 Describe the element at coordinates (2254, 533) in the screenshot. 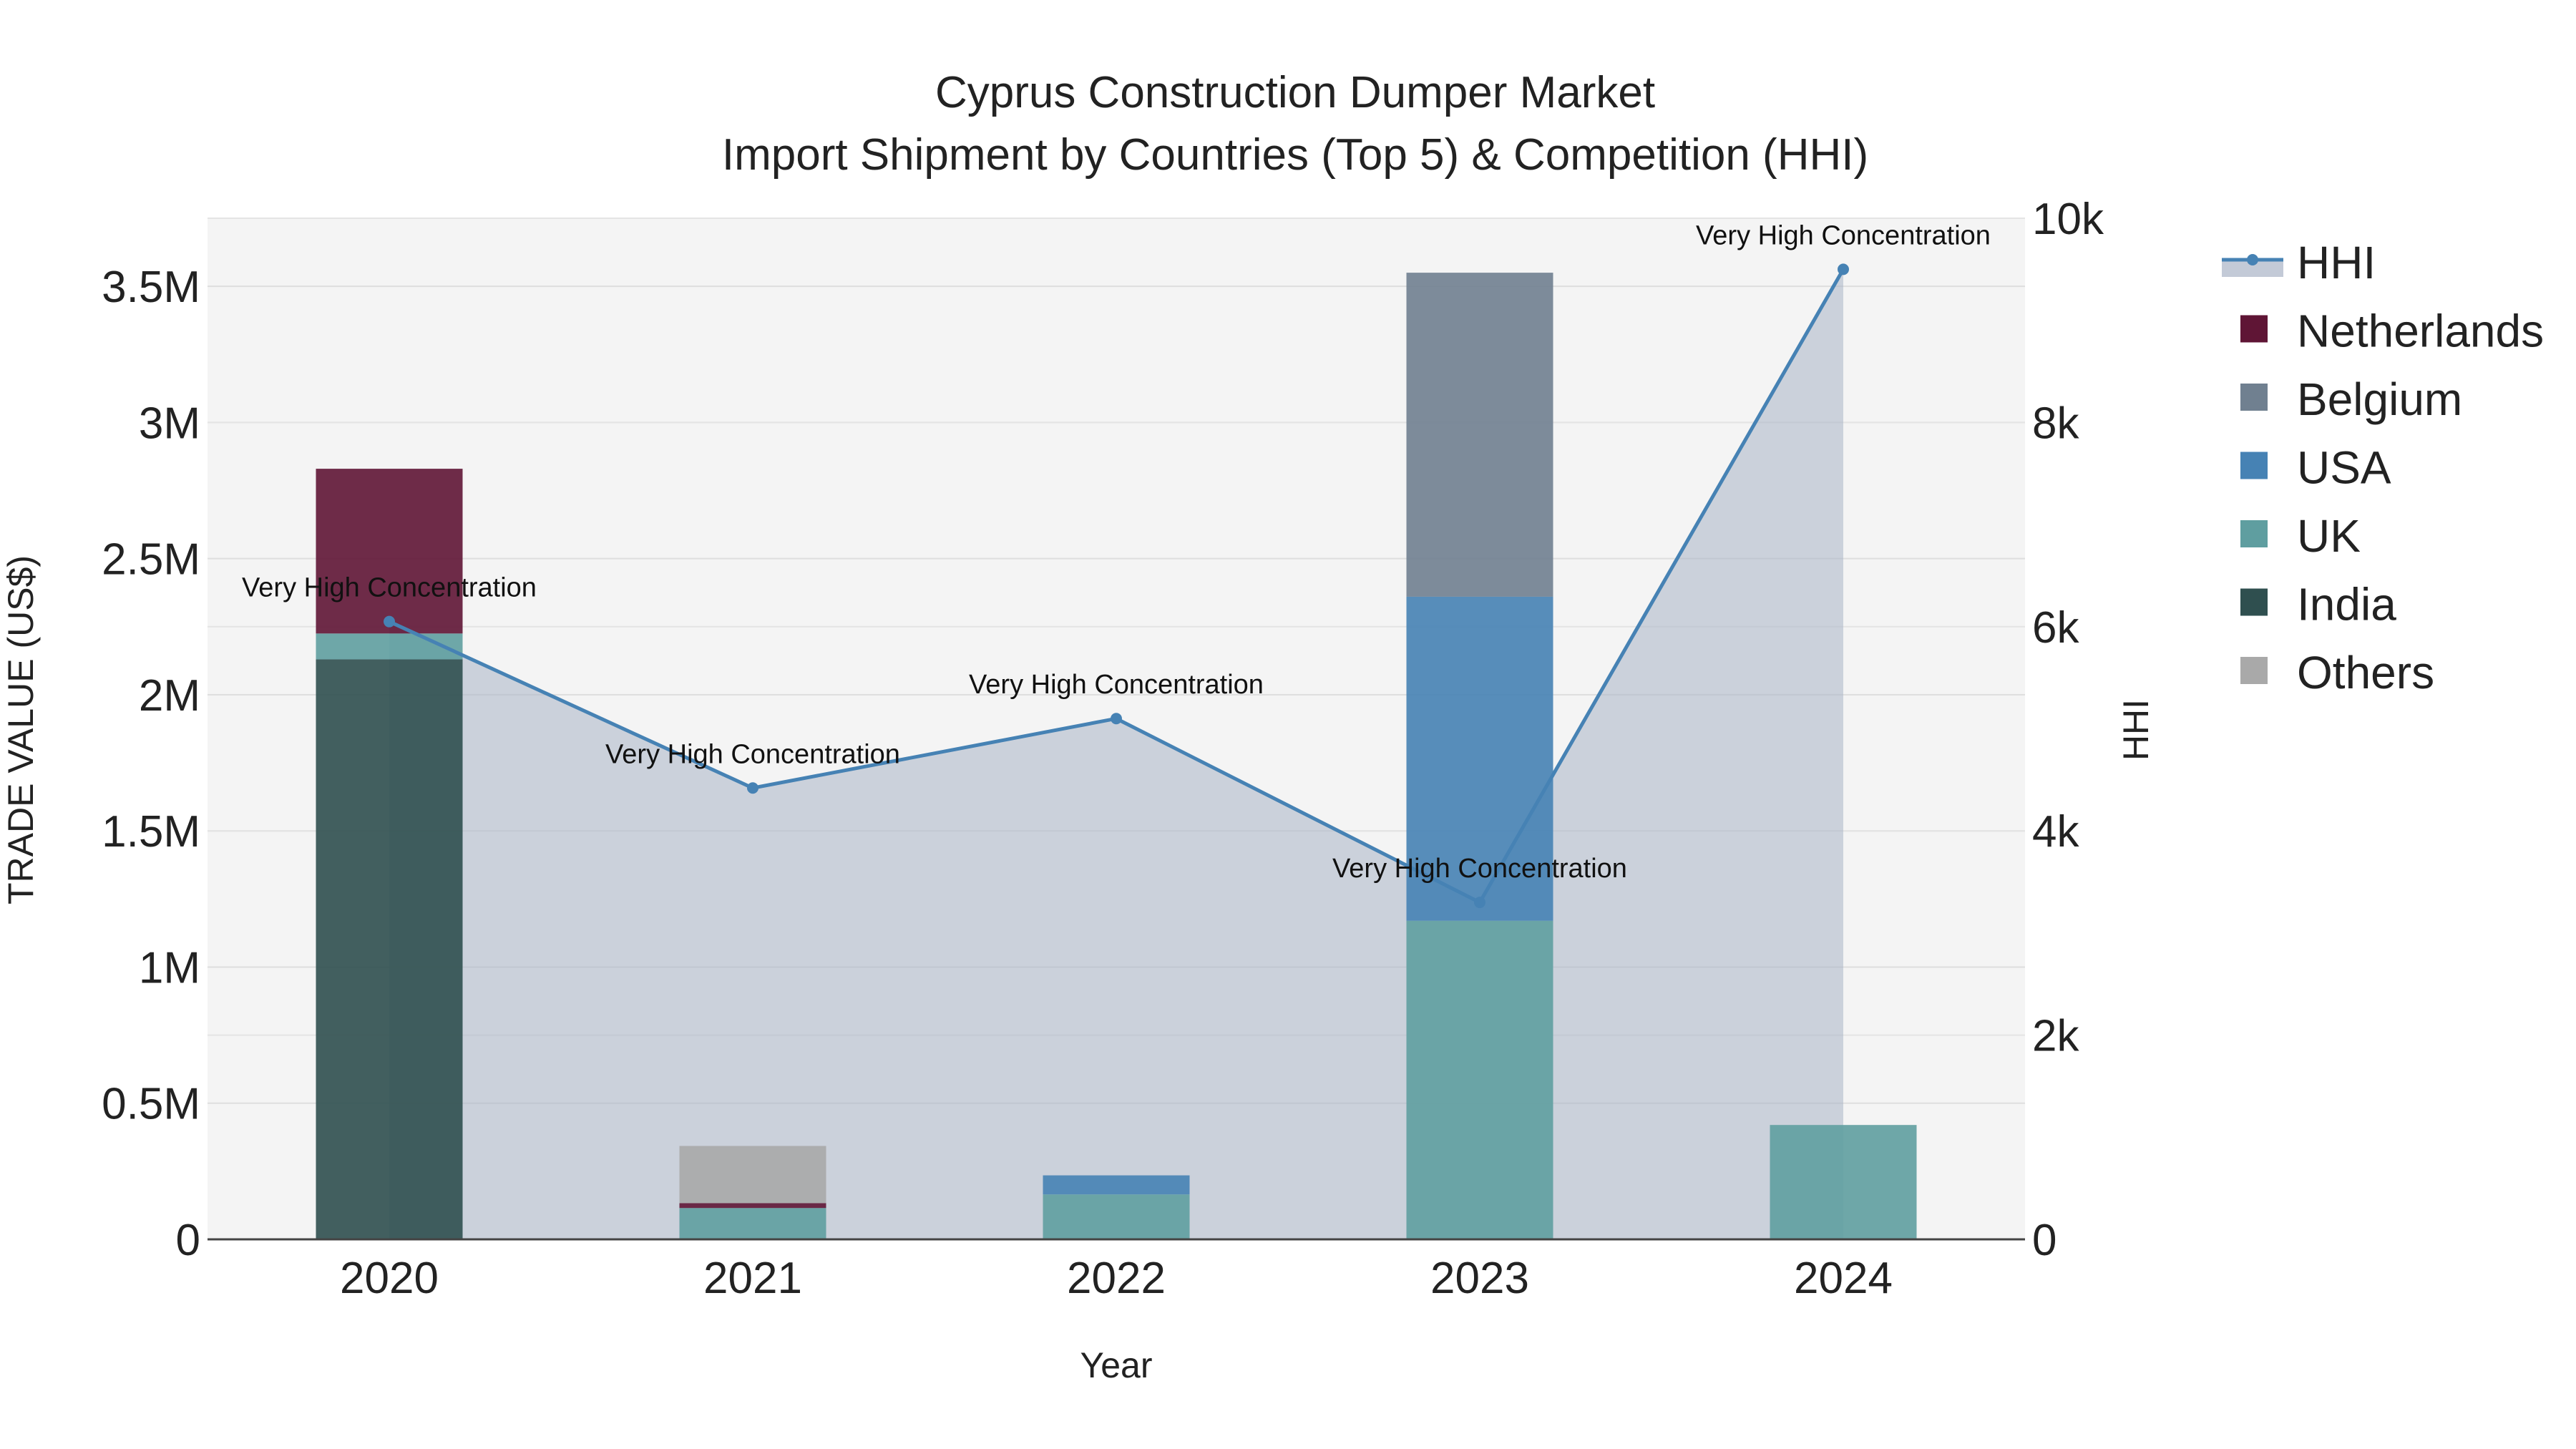

I see `legend-swatch-uk` at that location.